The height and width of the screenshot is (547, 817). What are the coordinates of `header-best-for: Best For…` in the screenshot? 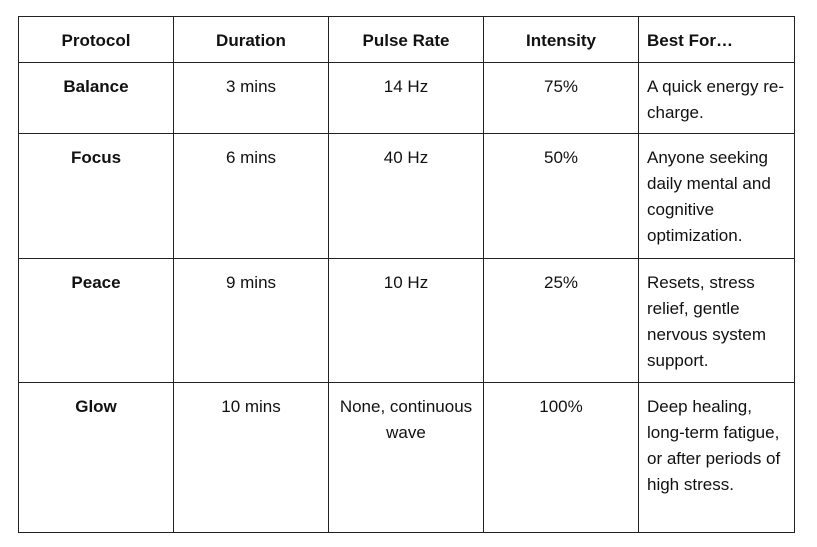 It's located at (716, 39).